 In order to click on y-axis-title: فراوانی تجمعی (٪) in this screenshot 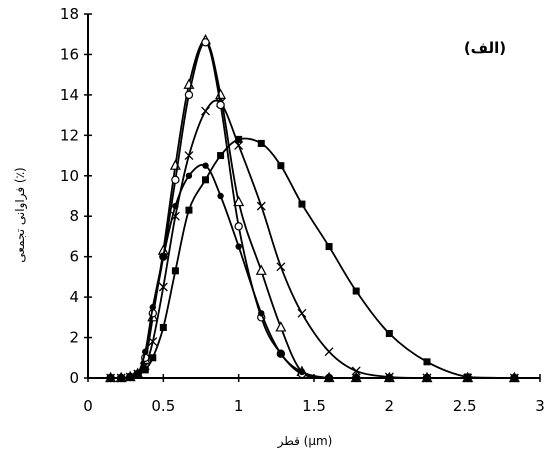, I will do `click(20, 214)`.